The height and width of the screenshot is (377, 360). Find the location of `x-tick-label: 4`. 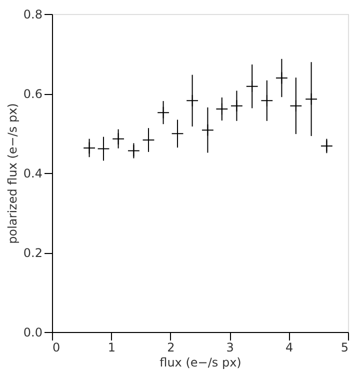

x-tick-label: 4 is located at coordinates (289, 347).